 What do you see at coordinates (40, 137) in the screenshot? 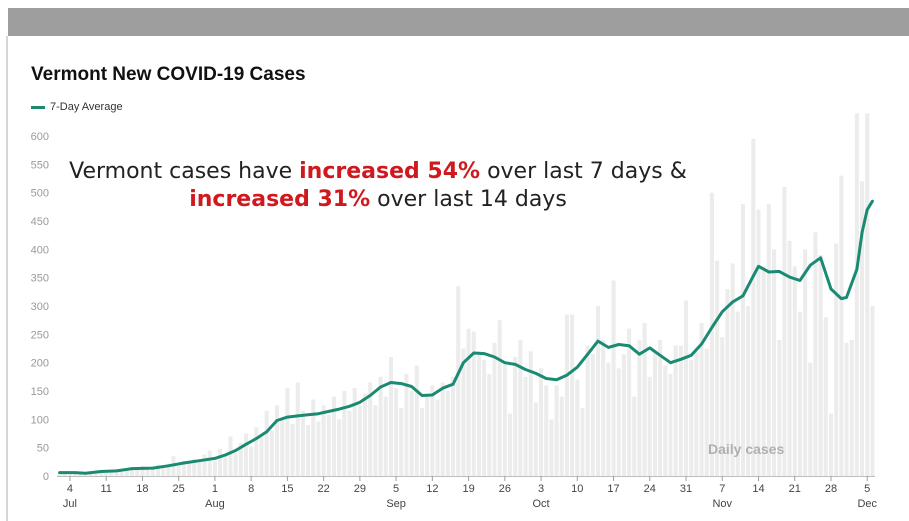
I see `y-tick-label: 600` at bounding box center [40, 137].